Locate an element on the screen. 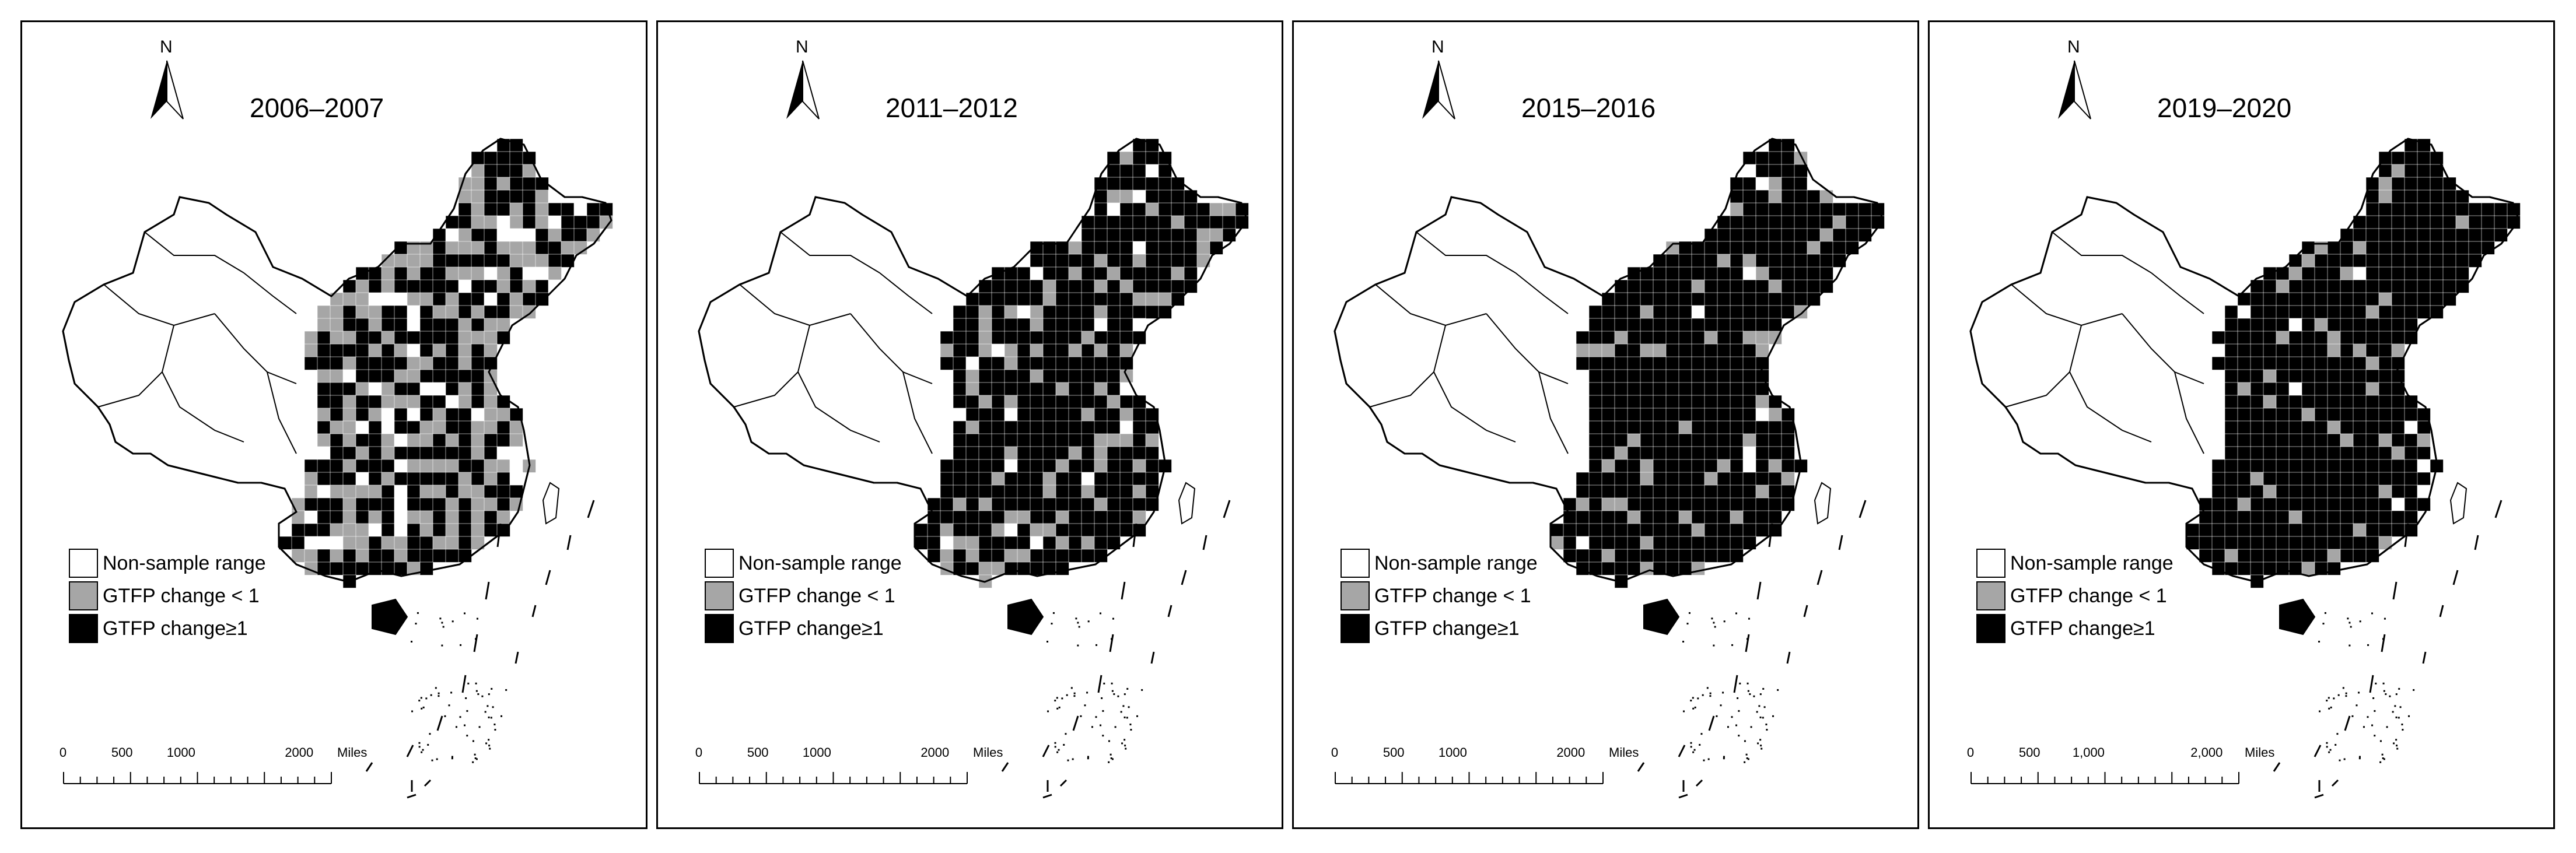 This screenshot has height=853, width=2576. period-title: 2006–2007 is located at coordinates (317, 108).